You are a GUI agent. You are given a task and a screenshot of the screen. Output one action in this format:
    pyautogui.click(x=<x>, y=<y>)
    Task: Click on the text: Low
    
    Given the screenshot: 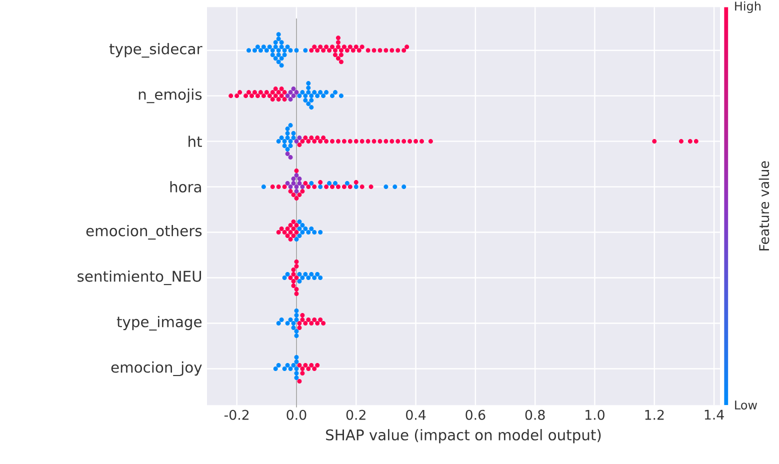 What is the action you would take?
    pyautogui.click(x=746, y=405)
    